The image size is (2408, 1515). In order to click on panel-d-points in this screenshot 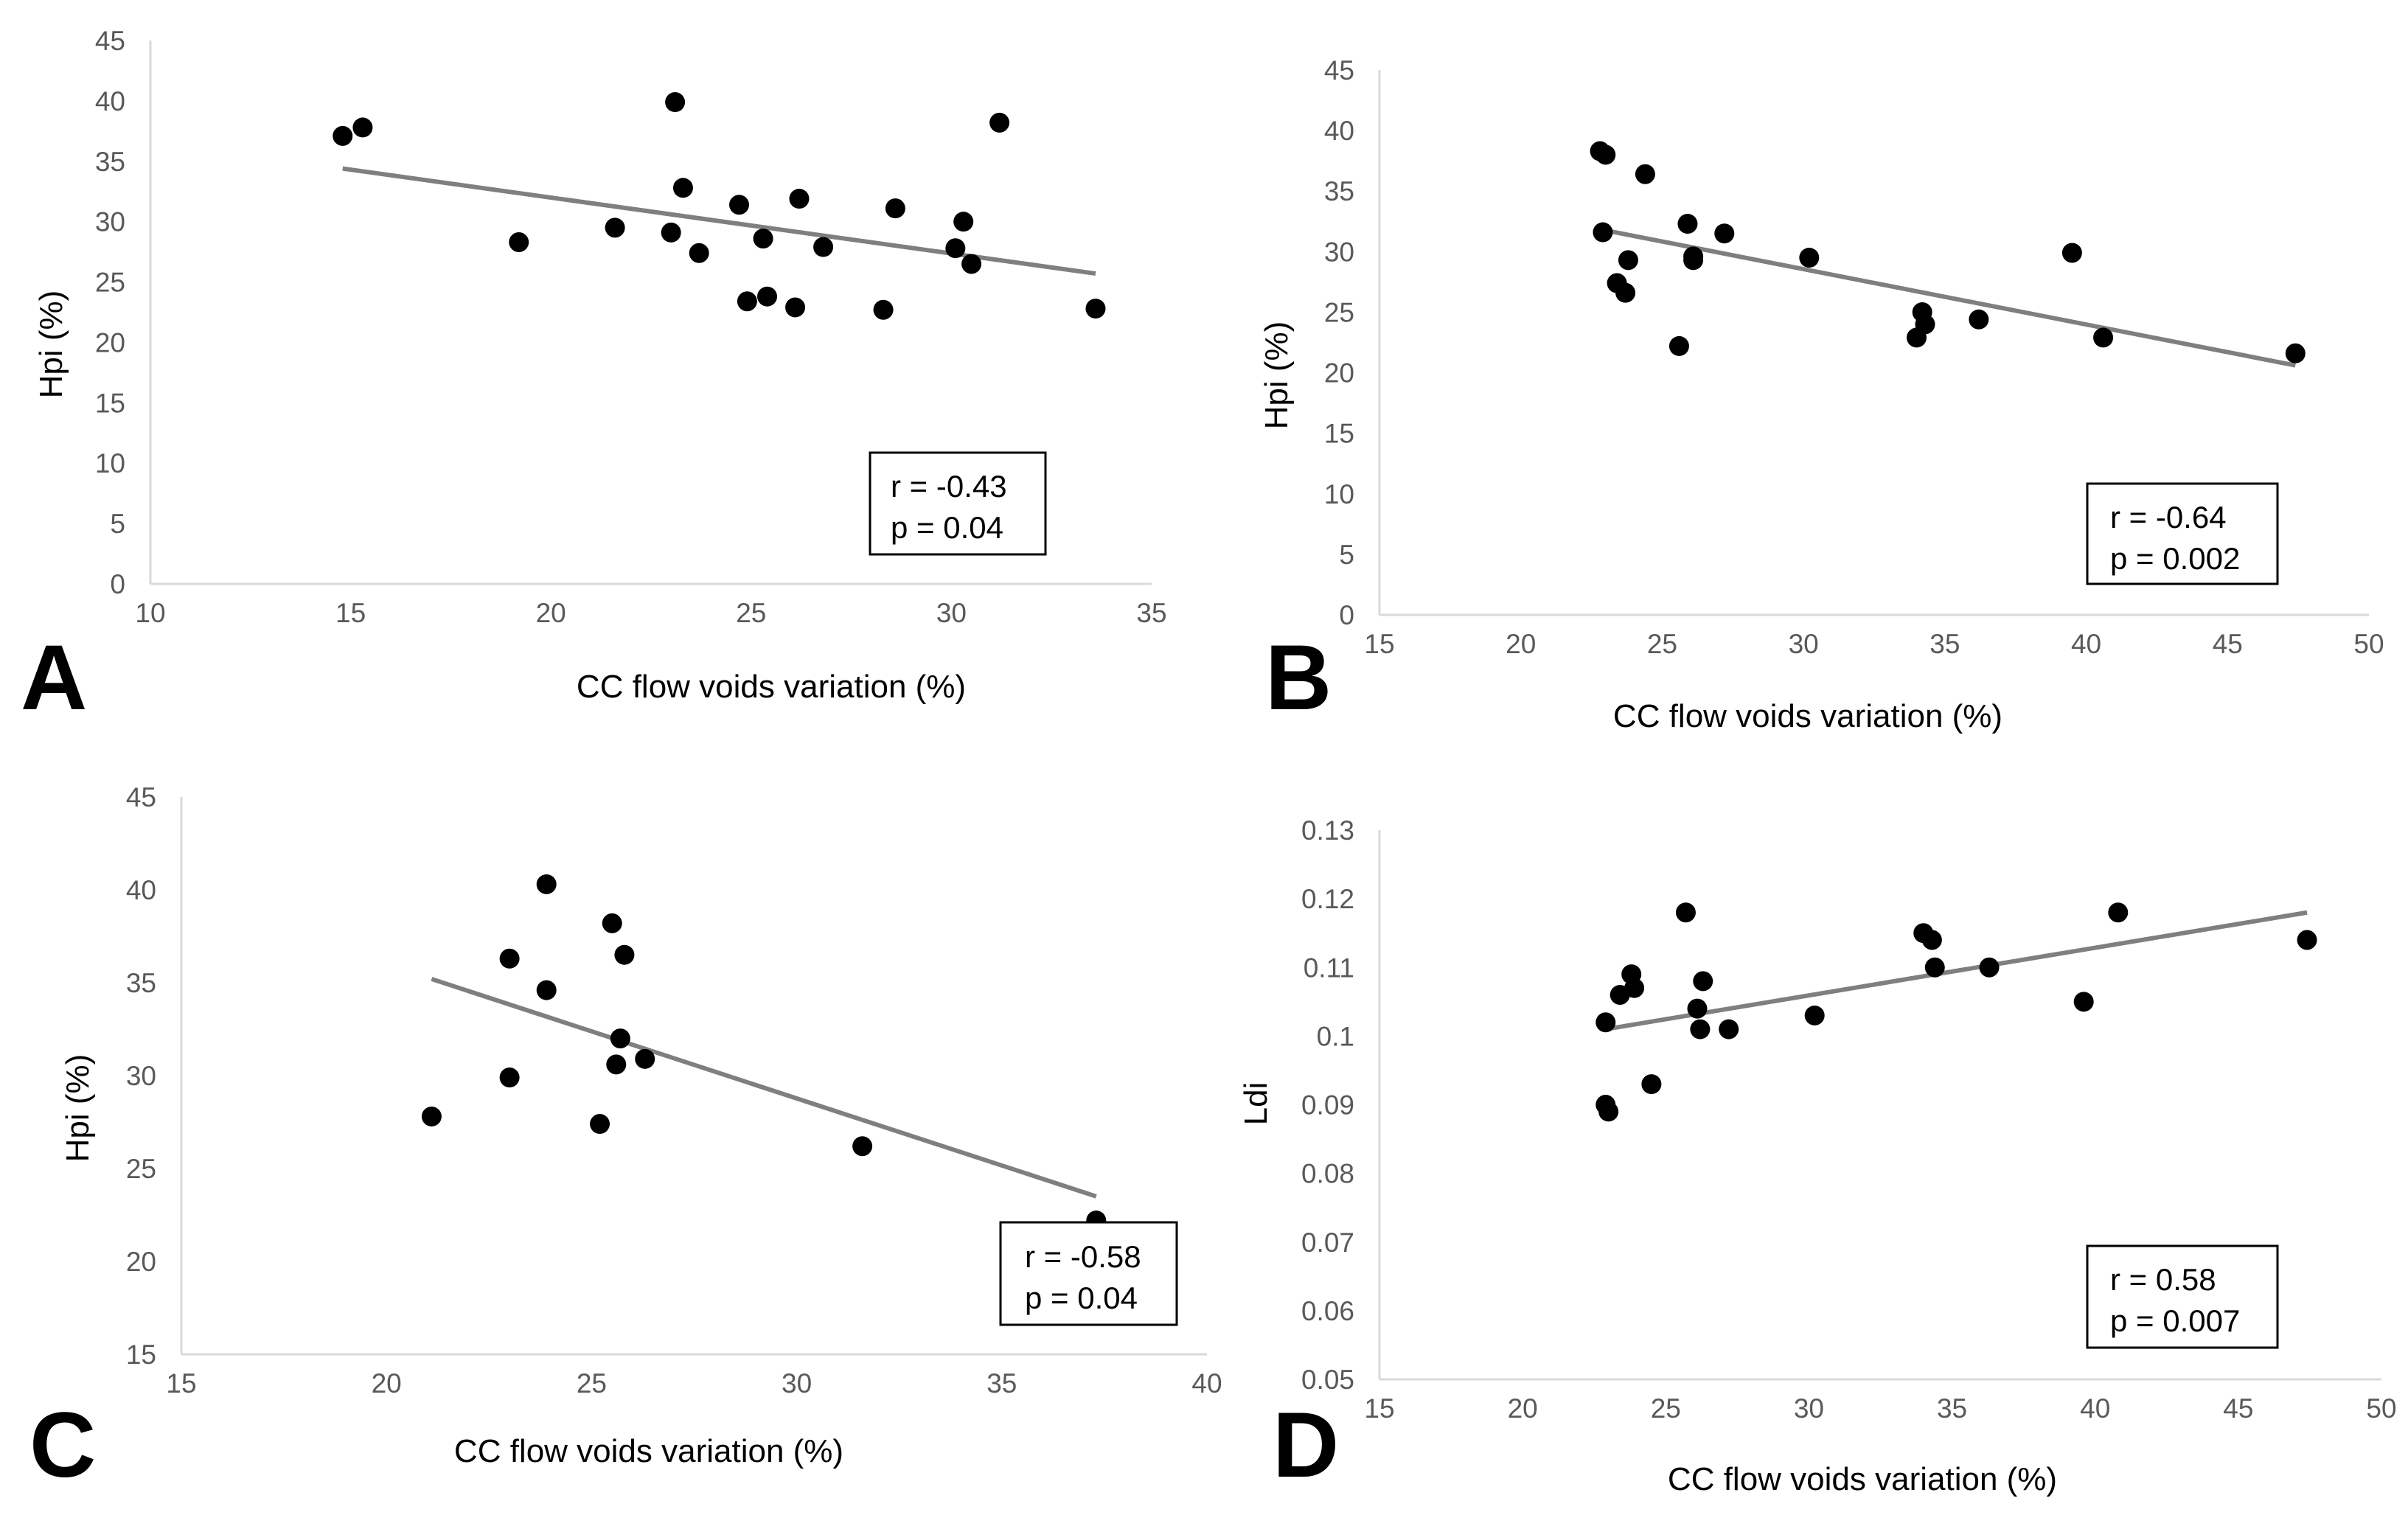, I will do `click(1956, 1012)`.